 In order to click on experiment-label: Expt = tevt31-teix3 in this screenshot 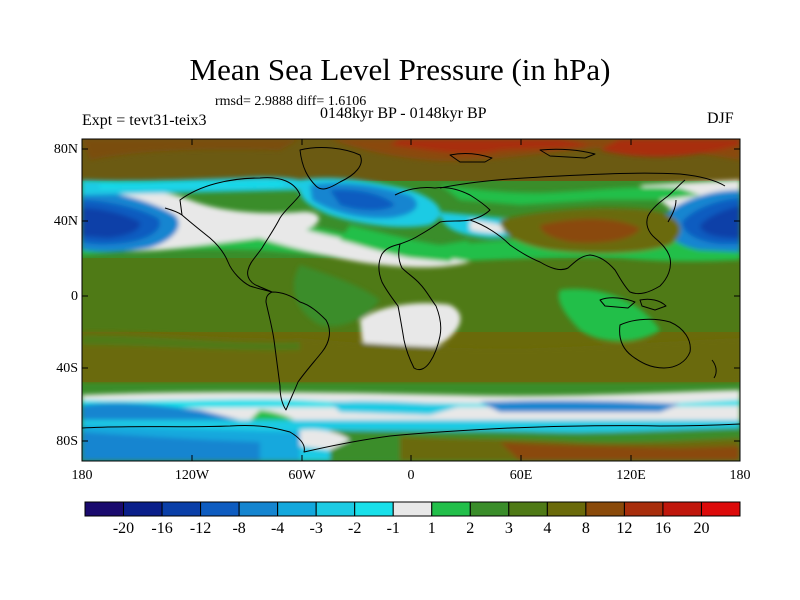, I will do `click(144, 120)`.